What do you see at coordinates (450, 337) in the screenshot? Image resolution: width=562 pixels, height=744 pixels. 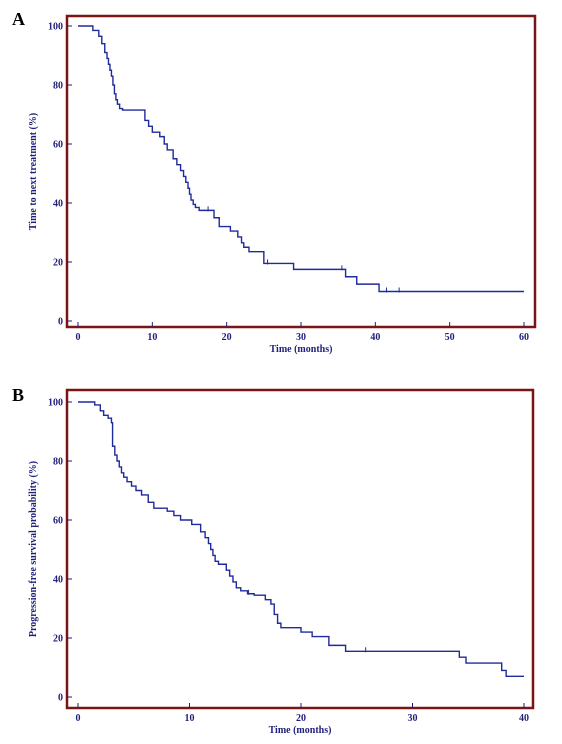 I see `x-tick-label: 50` at bounding box center [450, 337].